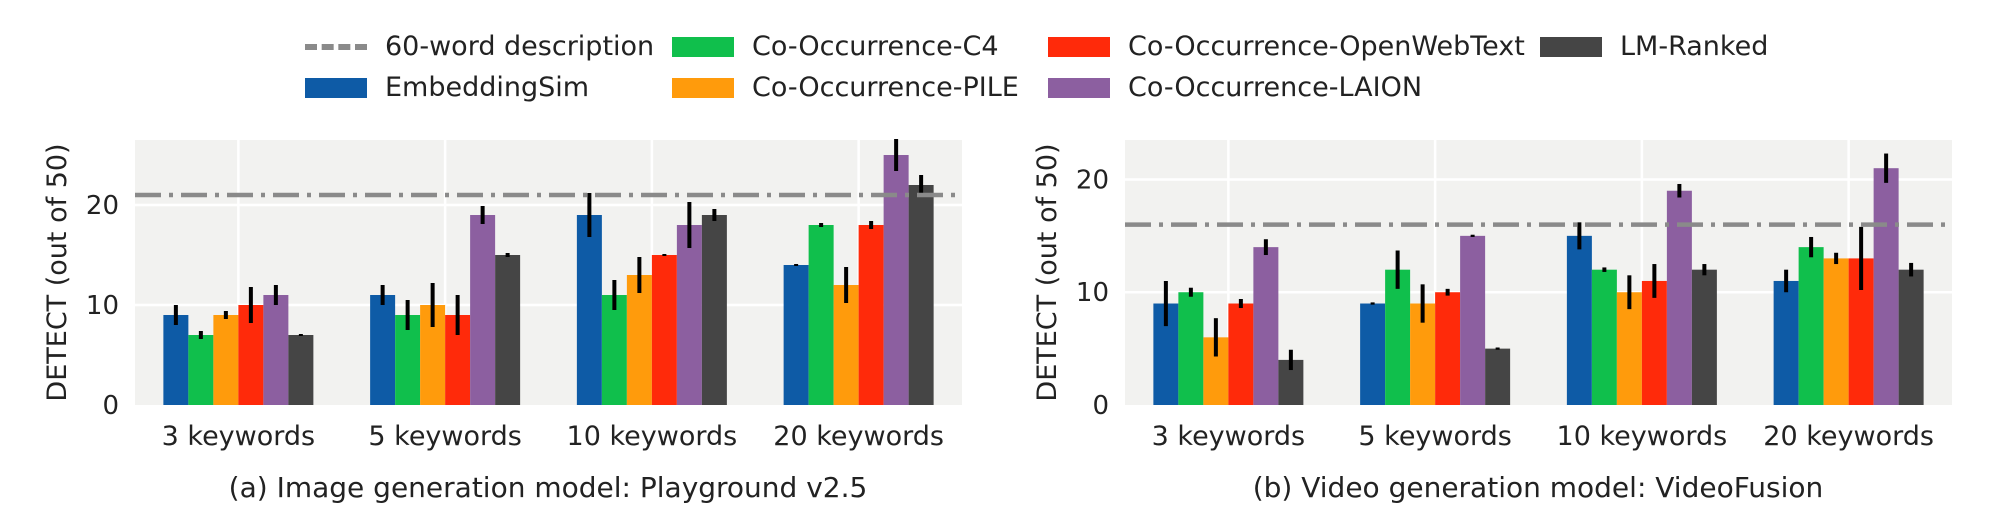 This screenshot has height=524, width=2000. Describe the element at coordinates (520, 46) in the screenshot. I see `legend-label: 60-word description` at that location.